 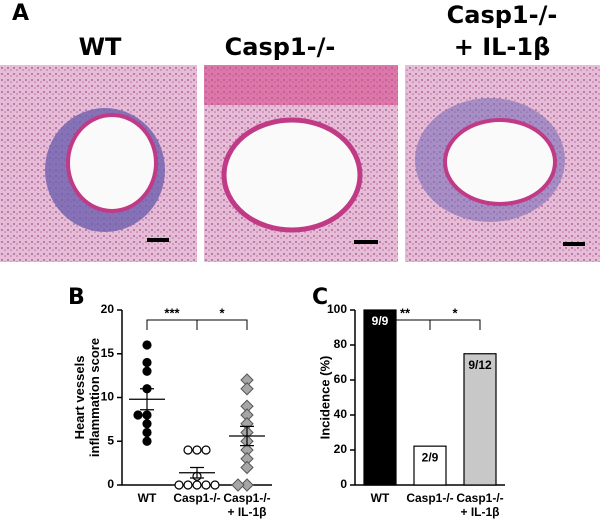 I want to click on significance-label: ***, so click(x=172, y=312).